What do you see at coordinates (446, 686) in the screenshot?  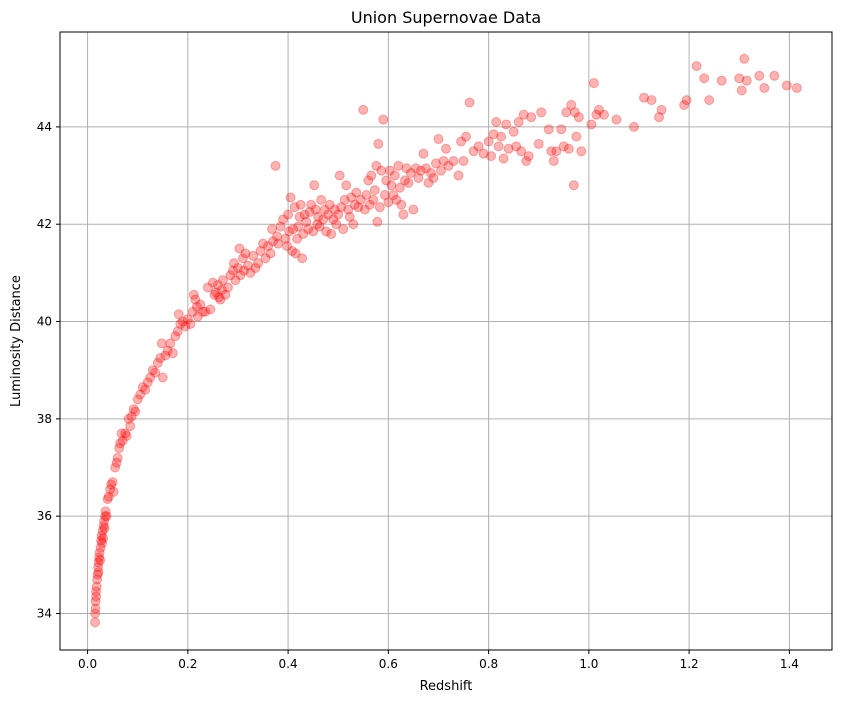 I see `x-axis-label: Redshift` at bounding box center [446, 686].